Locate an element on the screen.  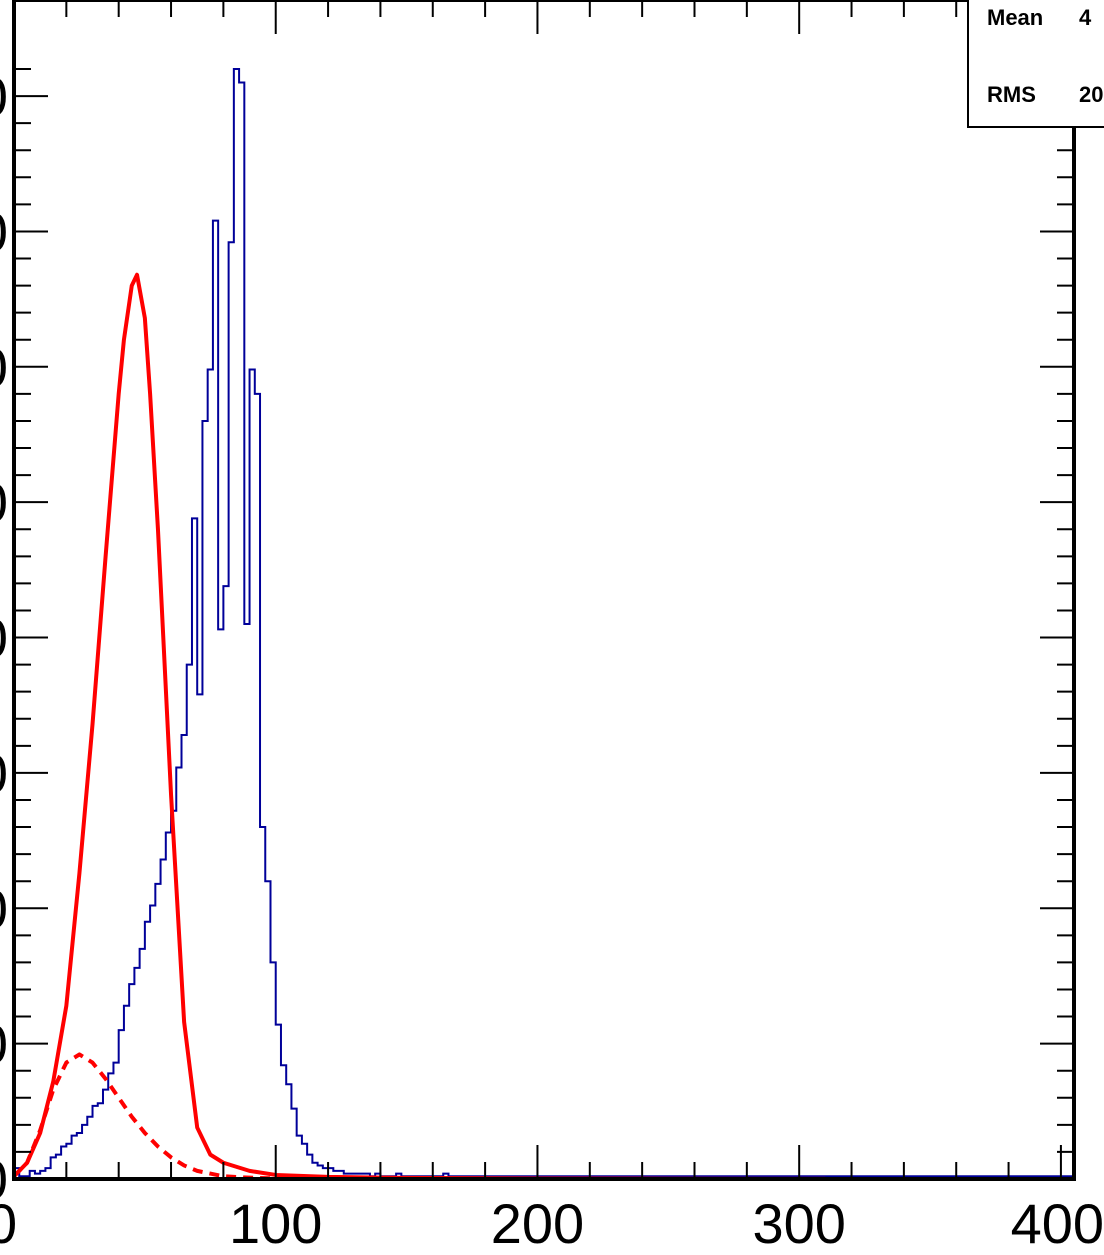
stats-mean-label: Mean is located at coordinates (1015, 17).